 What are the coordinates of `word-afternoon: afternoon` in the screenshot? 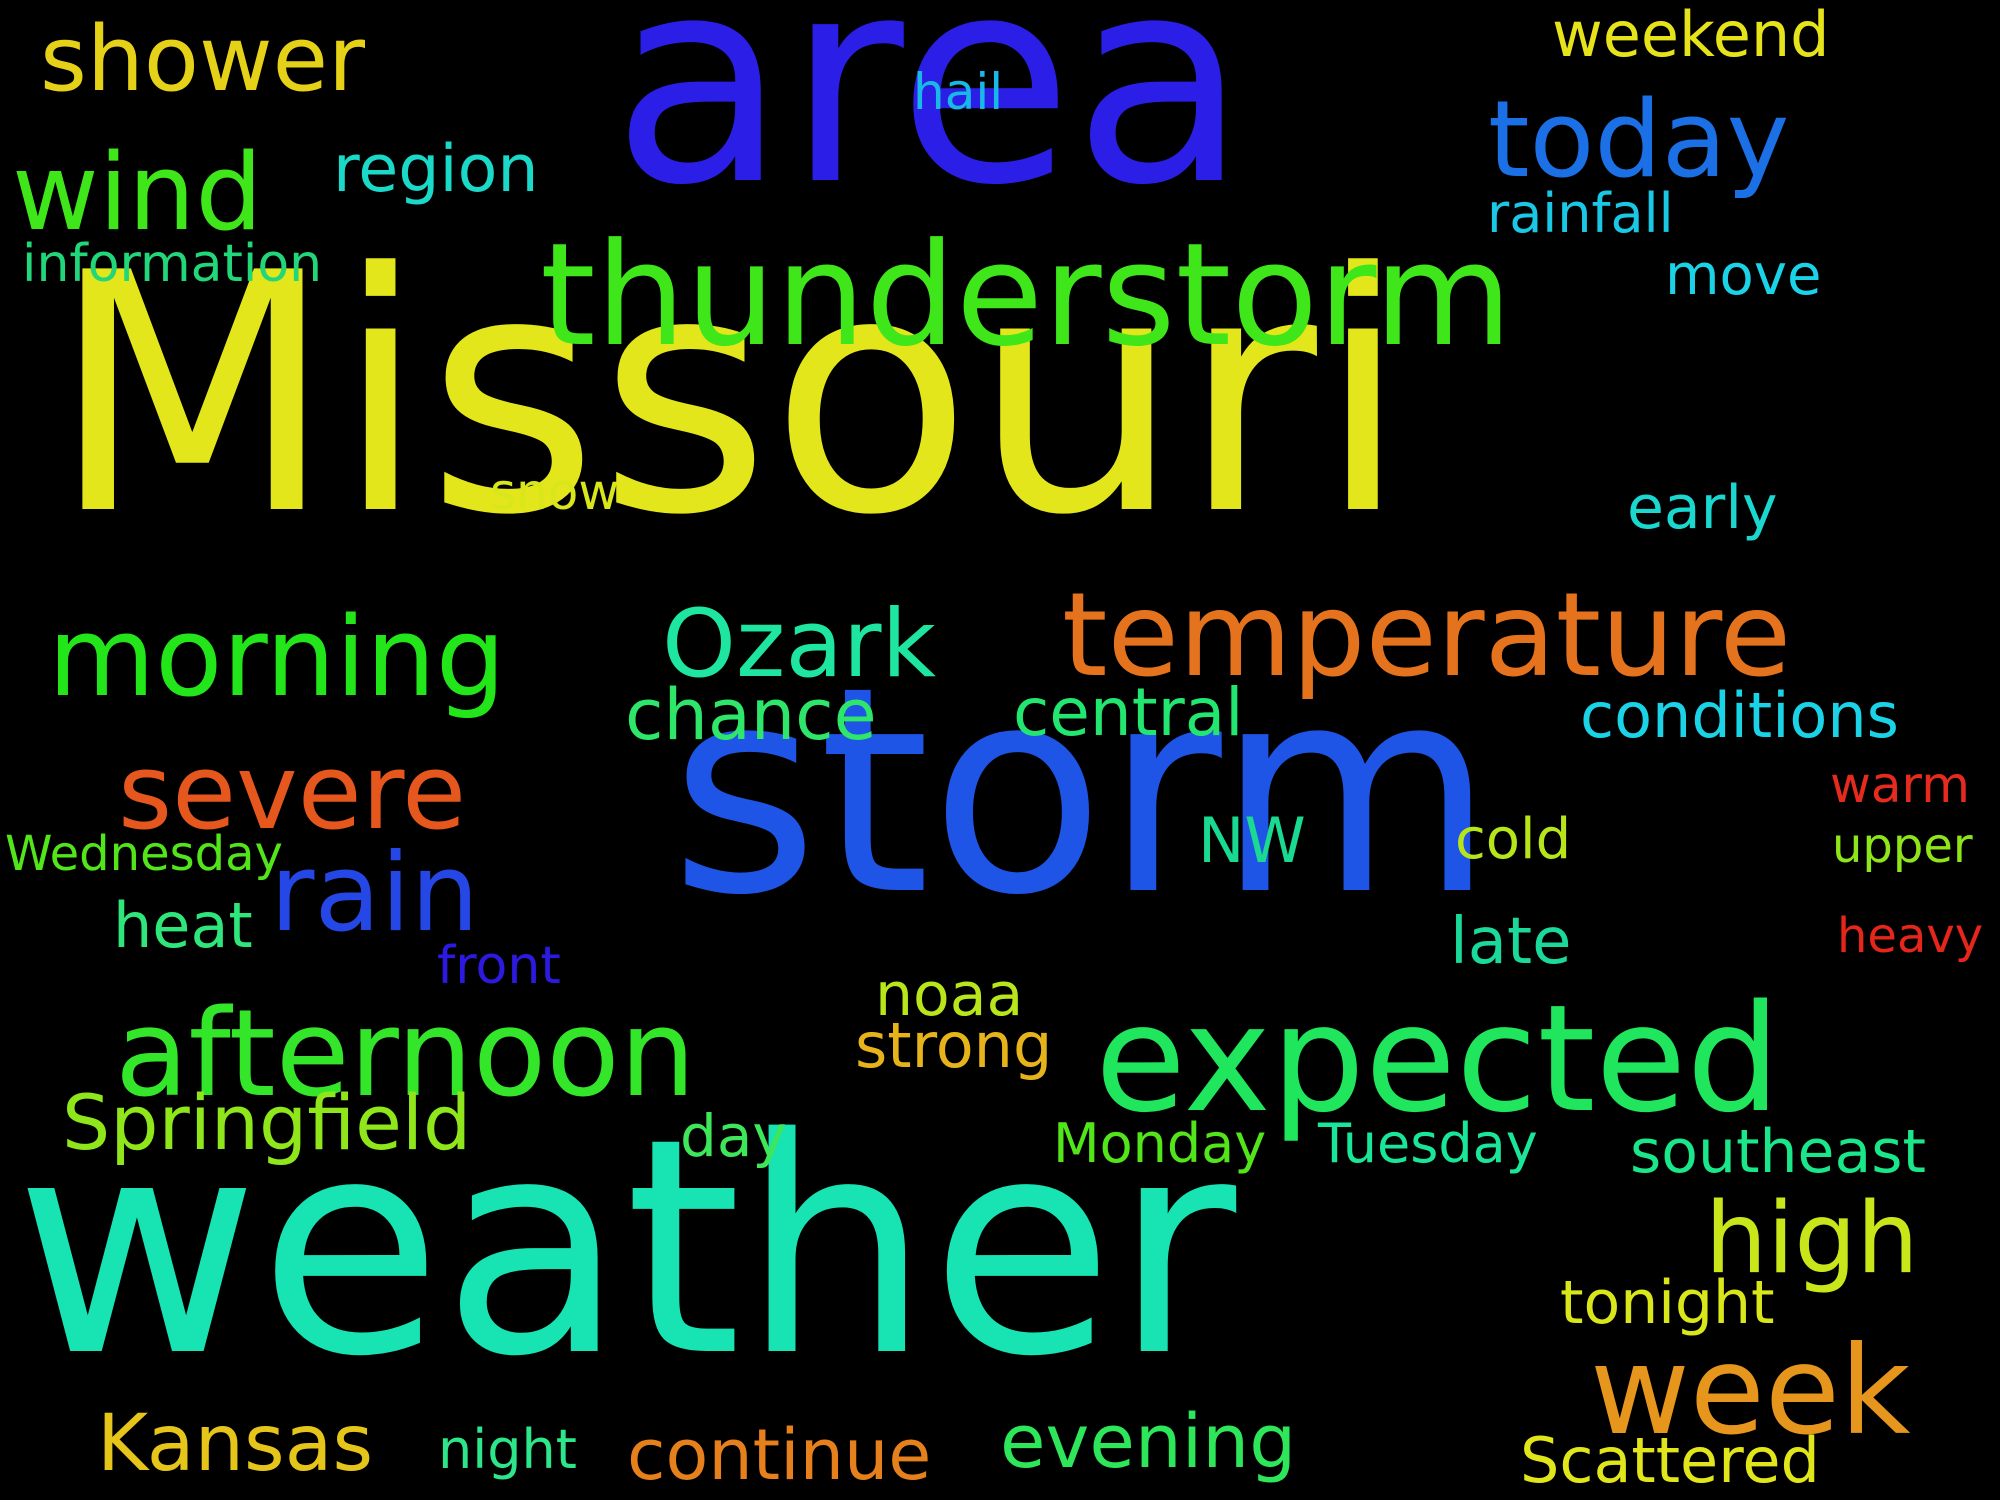 It's located at (405, 1054).